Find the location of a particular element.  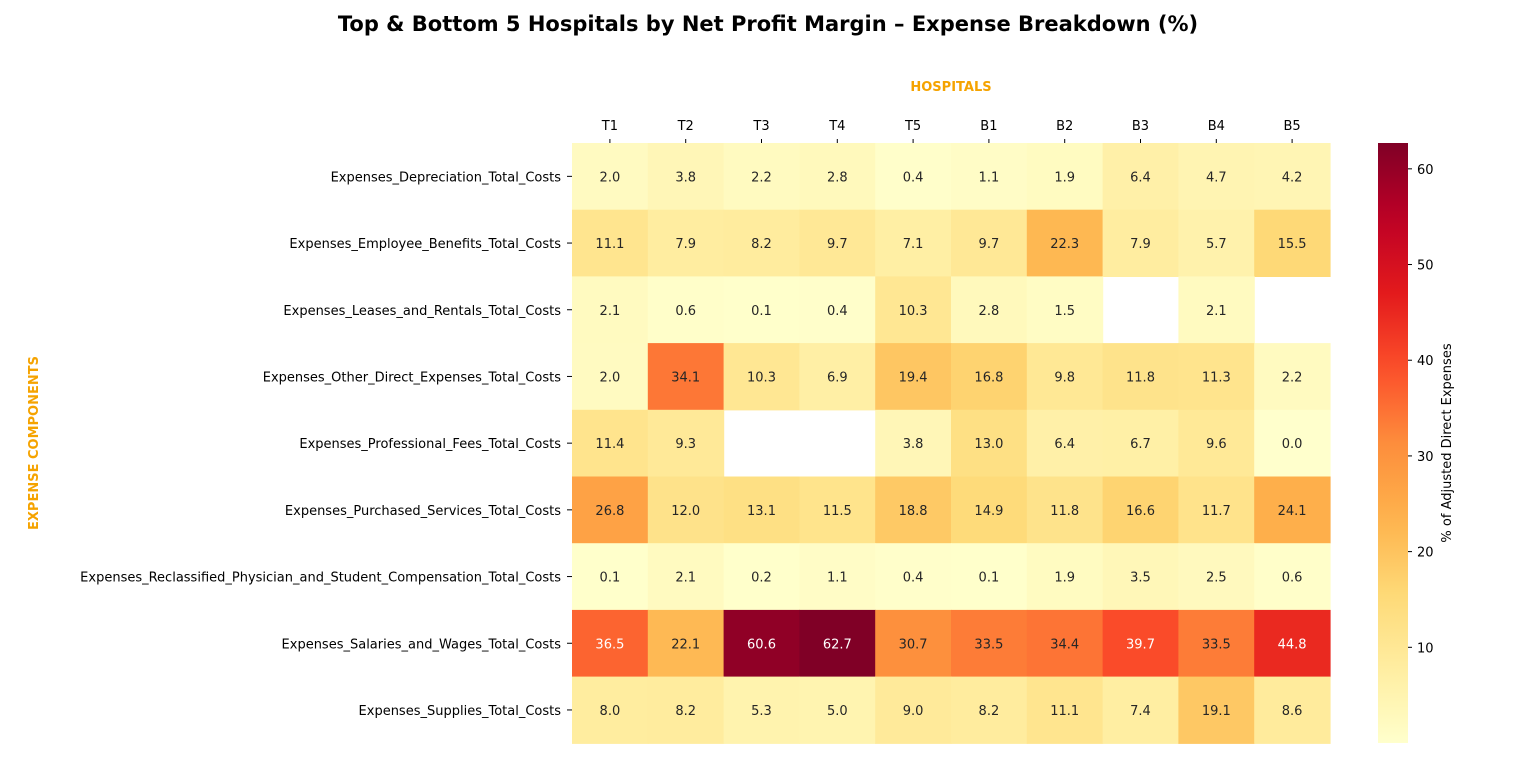

cell-value-label: 22.3 is located at coordinates (1064, 244).